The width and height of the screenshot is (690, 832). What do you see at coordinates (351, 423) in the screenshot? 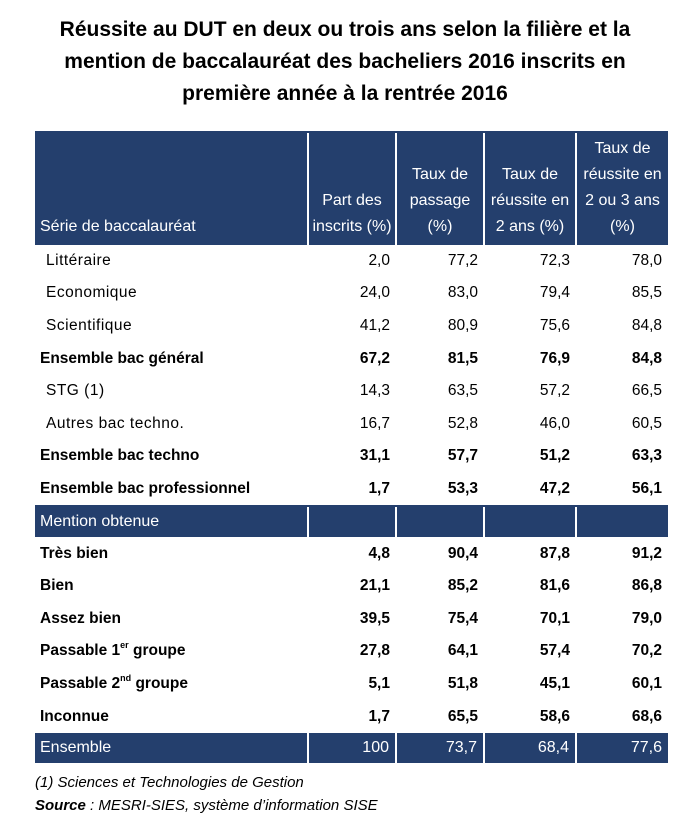
I see `table-row: Autres bac techno. 16,7 52,8 46,0 60,5` at bounding box center [351, 423].